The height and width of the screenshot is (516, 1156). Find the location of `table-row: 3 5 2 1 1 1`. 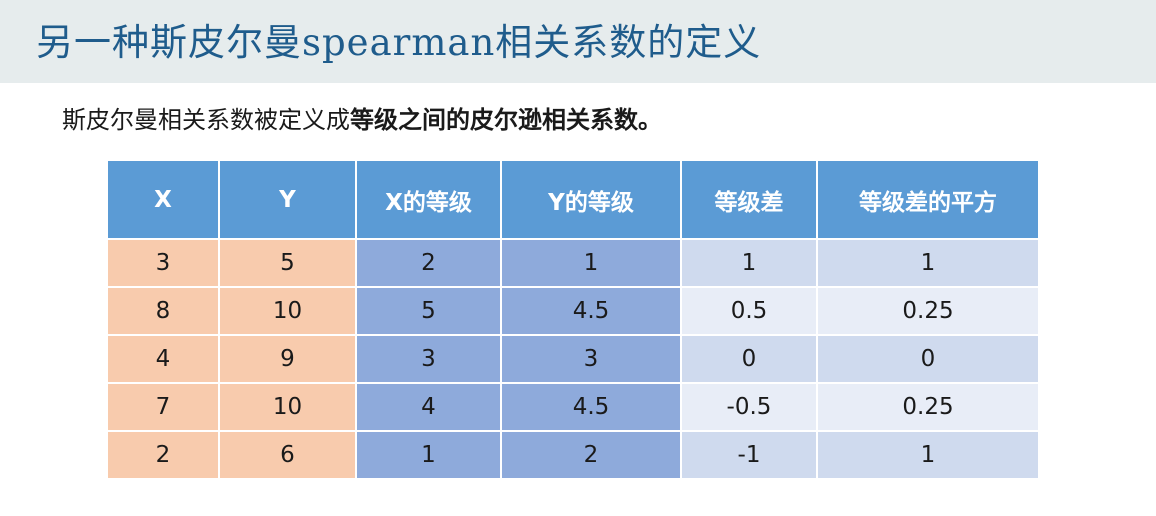

table-row: 3 5 2 1 1 1 is located at coordinates (573, 263).